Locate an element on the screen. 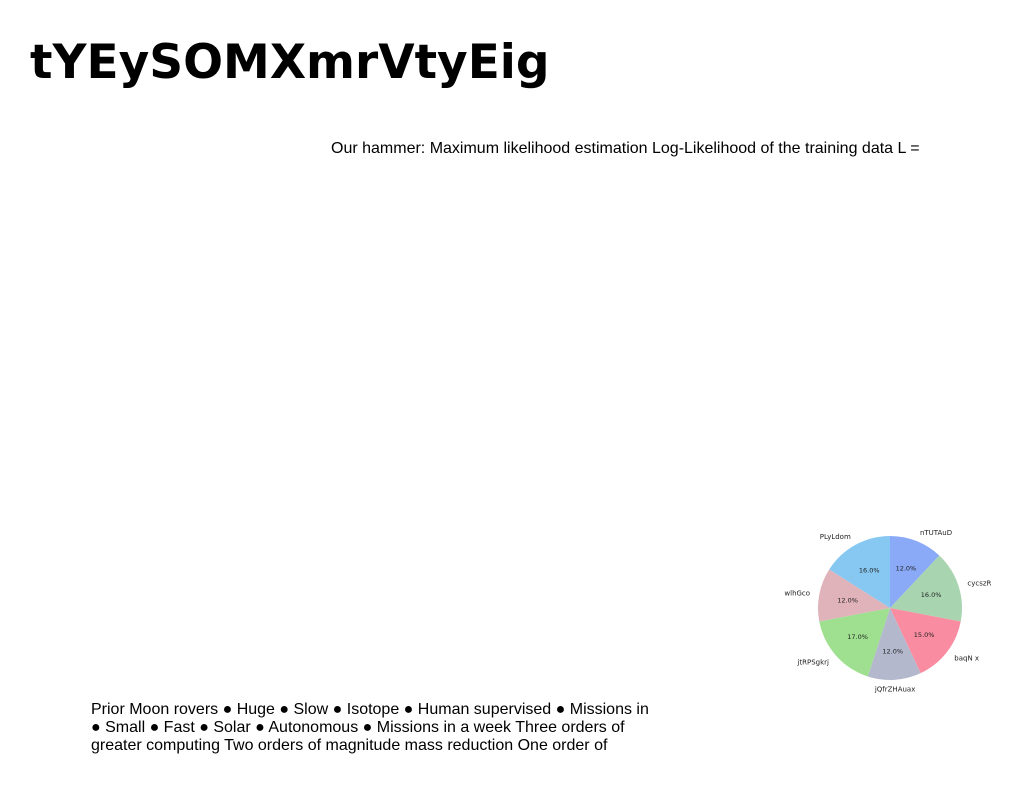 Image resolution: width=1024 pixels, height=788 pixels. pie-slice-jqfrzhauax is located at coordinates (894, 644).